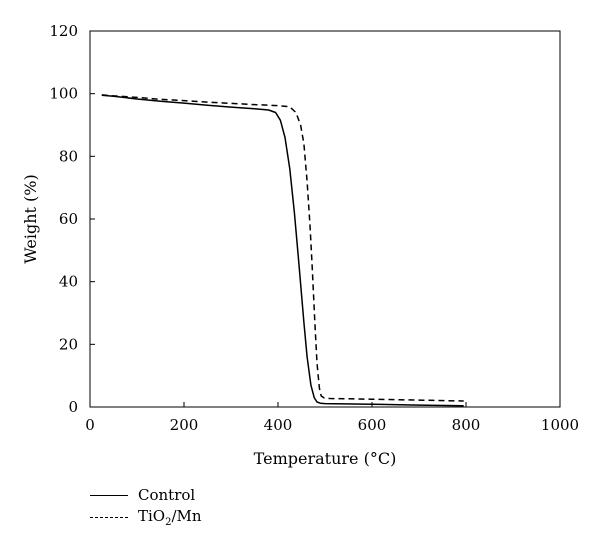  What do you see at coordinates (184, 425) in the screenshot?
I see `x-tick-label: 200` at bounding box center [184, 425].